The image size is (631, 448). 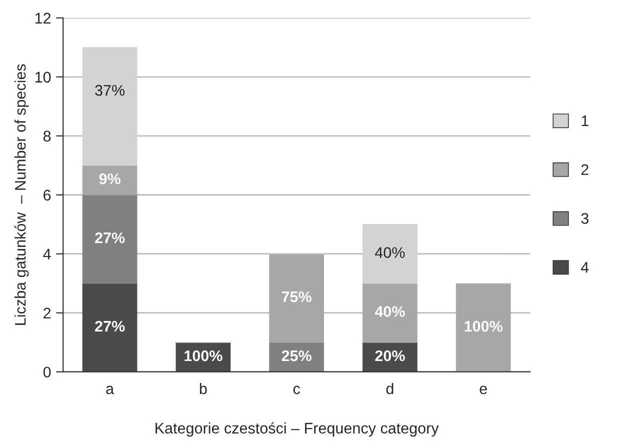 What do you see at coordinates (584, 218) in the screenshot?
I see `legend-label: 3` at bounding box center [584, 218].